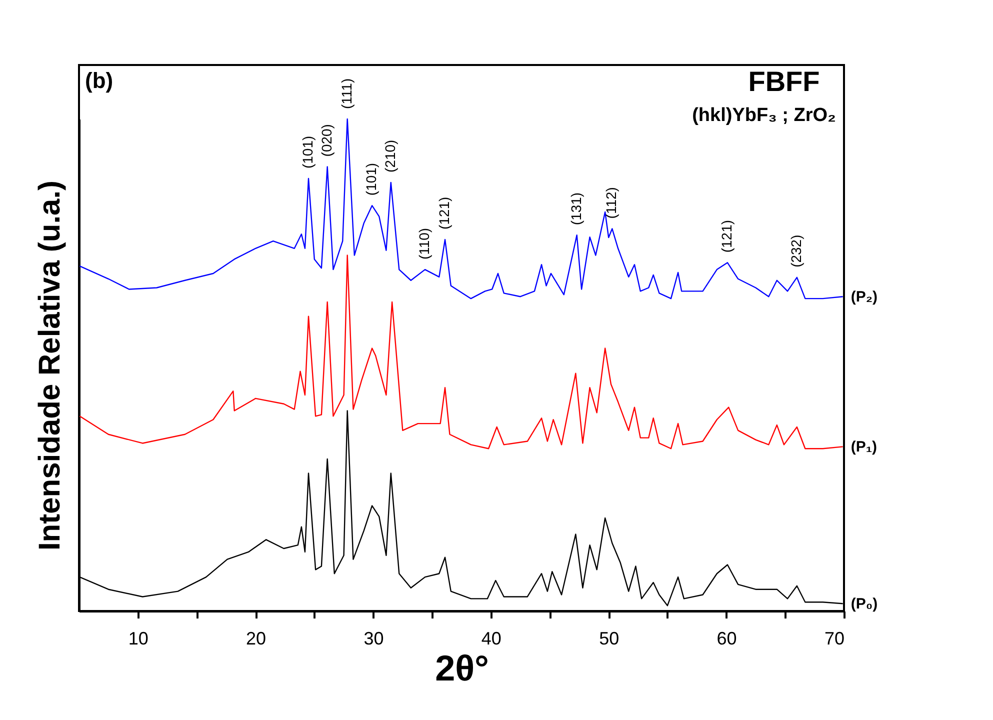 This screenshot has height=720, width=993. Describe the element at coordinates (424, 244) in the screenshot. I see `annotation: (110)` at that location.